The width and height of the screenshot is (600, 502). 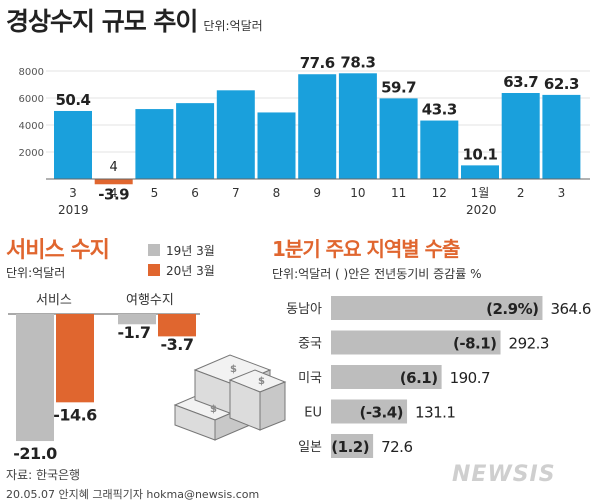 What do you see at coordinates (54, 300) in the screenshot?
I see `services-category-label: 서비스` at bounding box center [54, 300].